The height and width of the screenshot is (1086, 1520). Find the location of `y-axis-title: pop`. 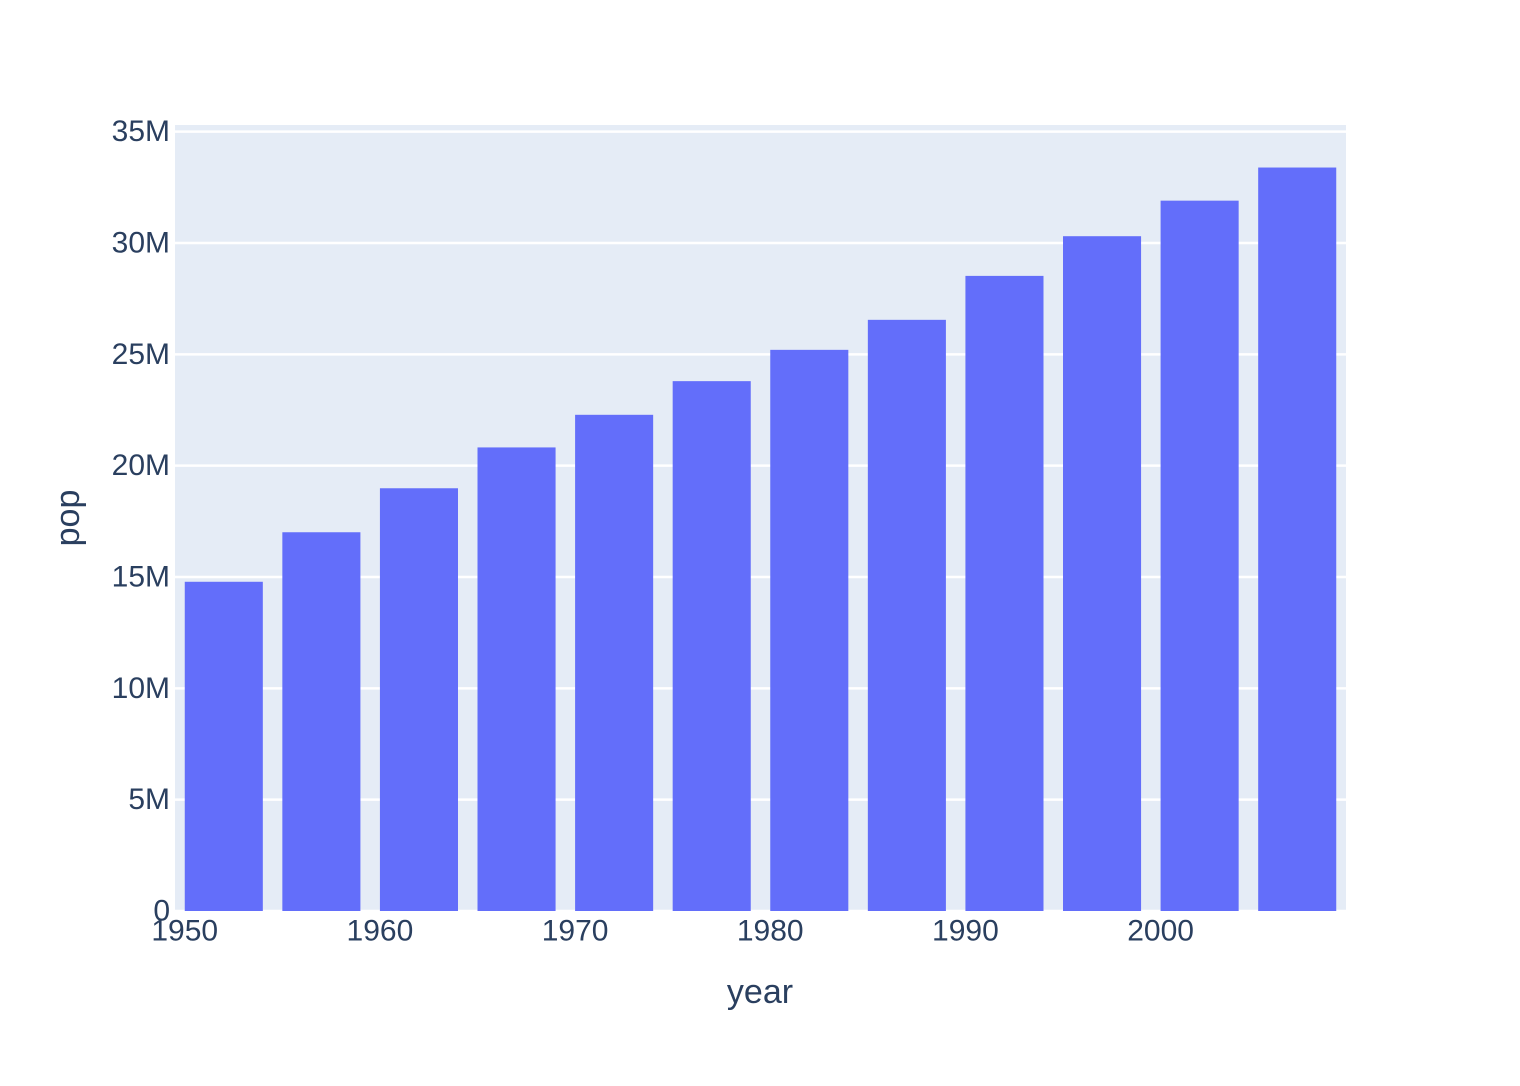

y-axis-title: pop is located at coordinates (68, 518).